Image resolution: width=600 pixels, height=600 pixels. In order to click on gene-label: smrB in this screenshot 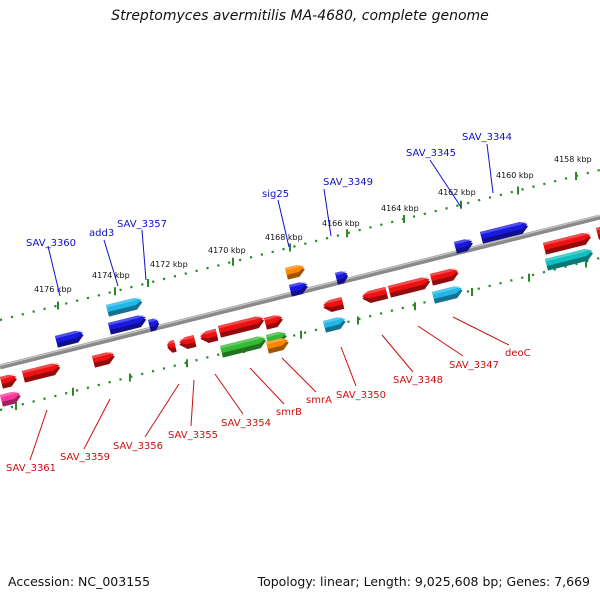, I will do `click(289, 412)`.